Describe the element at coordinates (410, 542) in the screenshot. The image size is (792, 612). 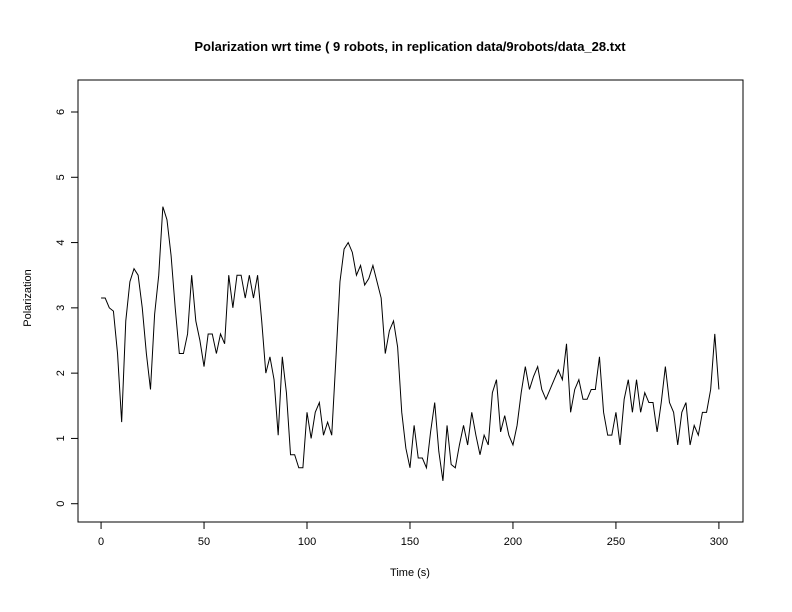
I see `x-tick-label: 150` at that location.